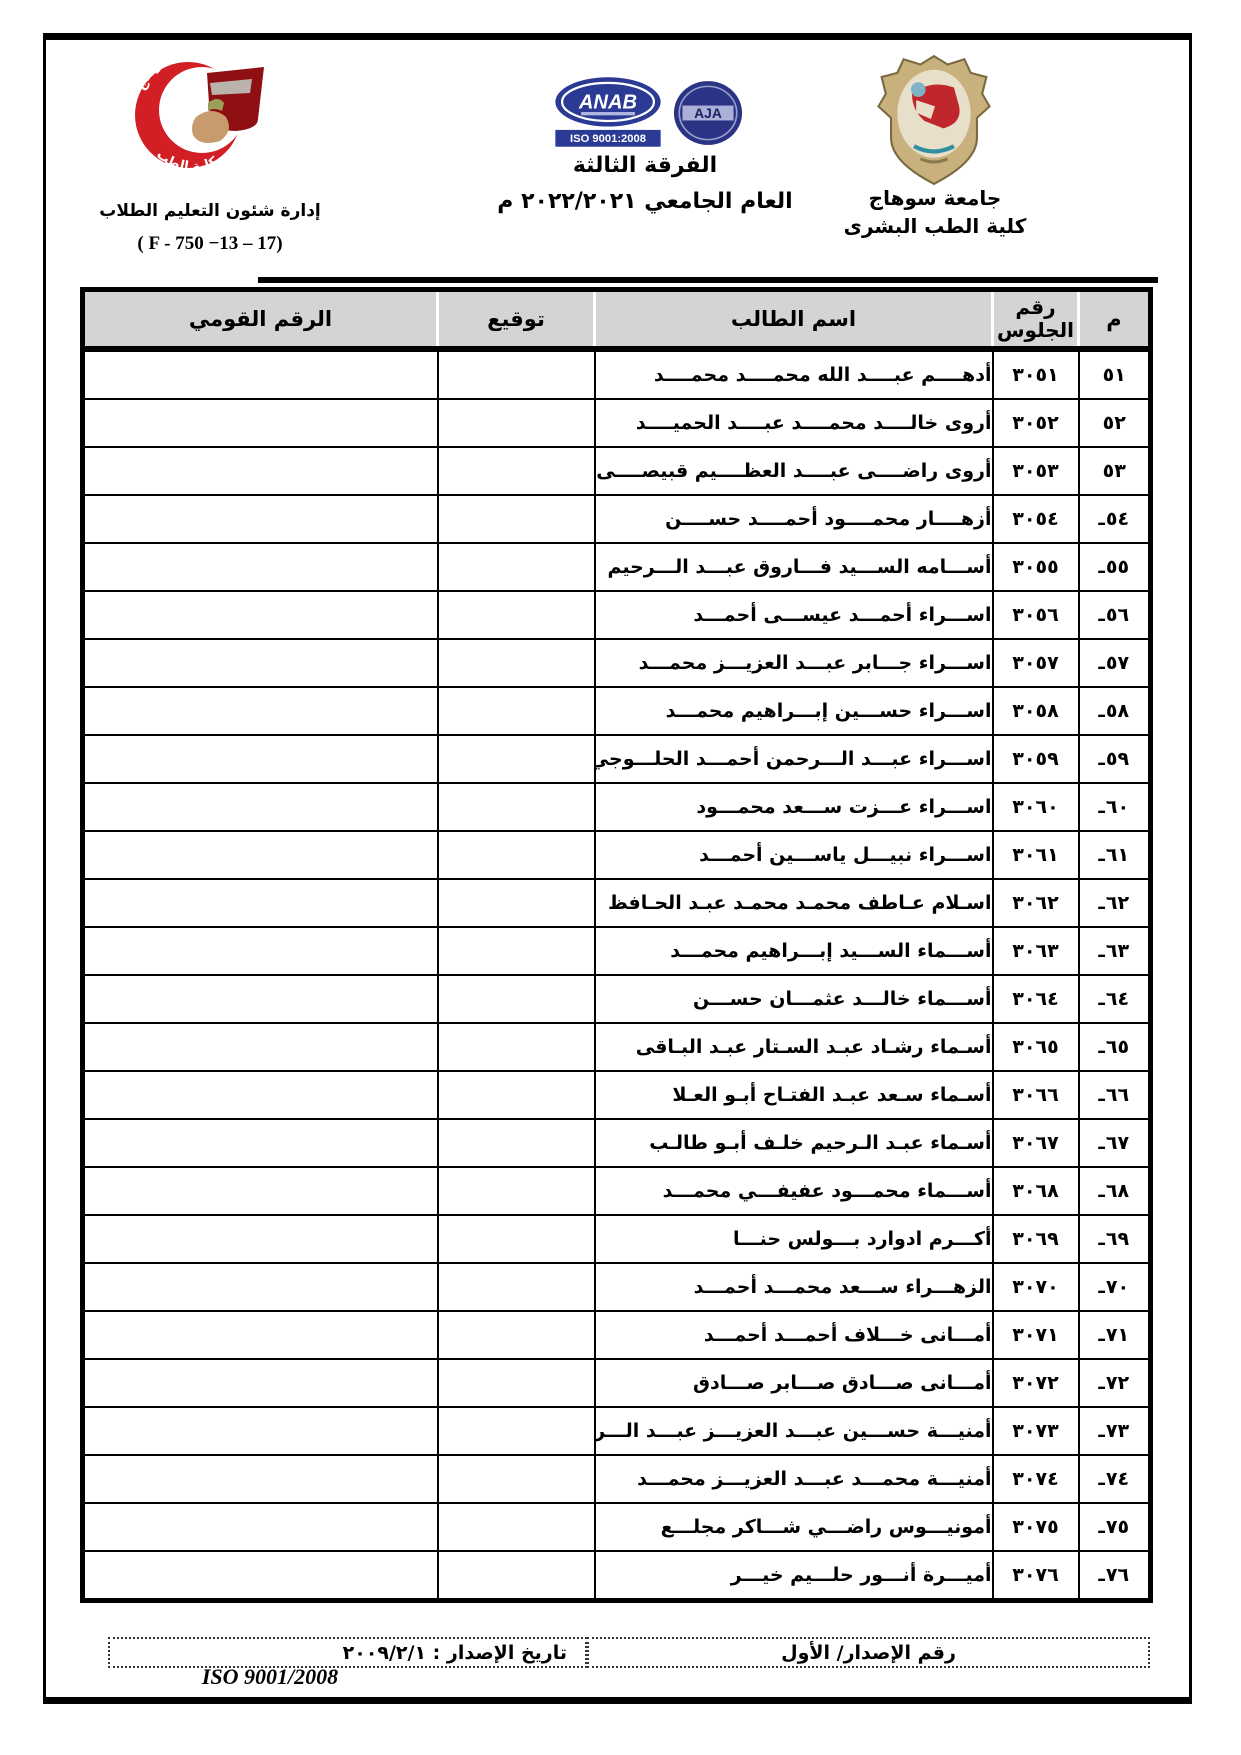 This screenshot has height=1755, width=1241. What do you see at coordinates (1114, 519) in the screenshot?
I see `row-serial-cell: ـ ٥٤` at bounding box center [1114, 519].